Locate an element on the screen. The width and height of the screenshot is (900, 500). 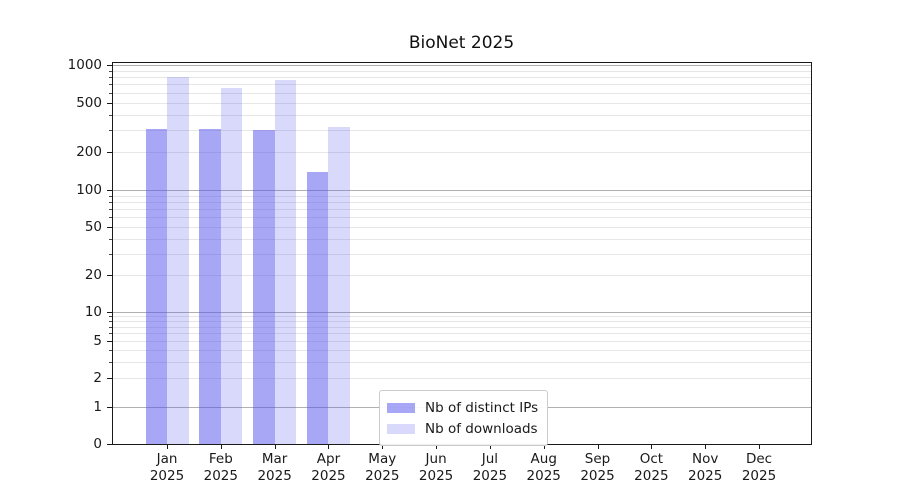
y-tick-label: 0 is located at coordinates (97, 444).